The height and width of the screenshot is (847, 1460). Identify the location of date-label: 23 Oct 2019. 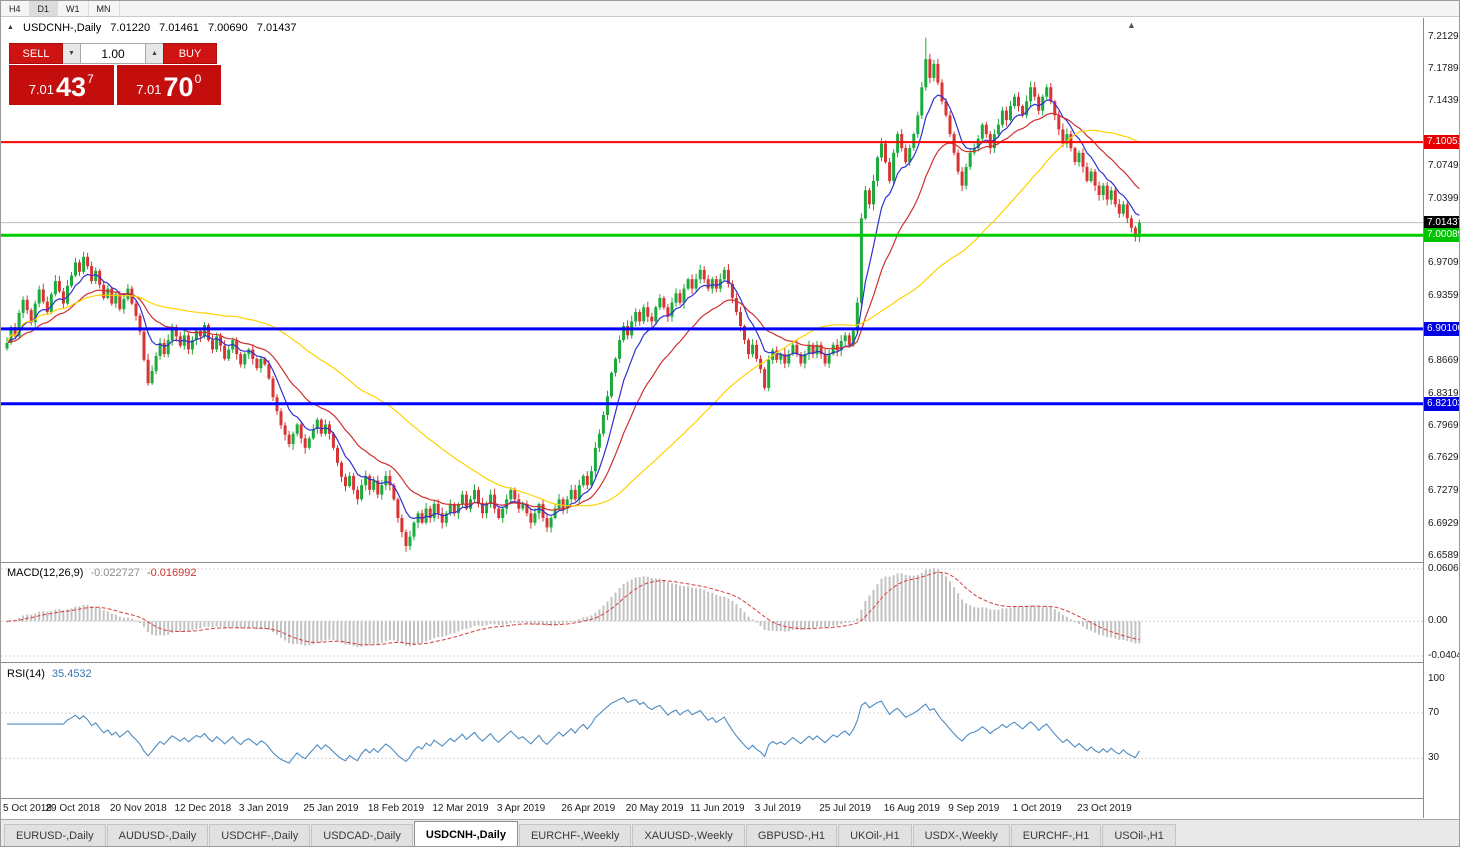
(1104, 808).